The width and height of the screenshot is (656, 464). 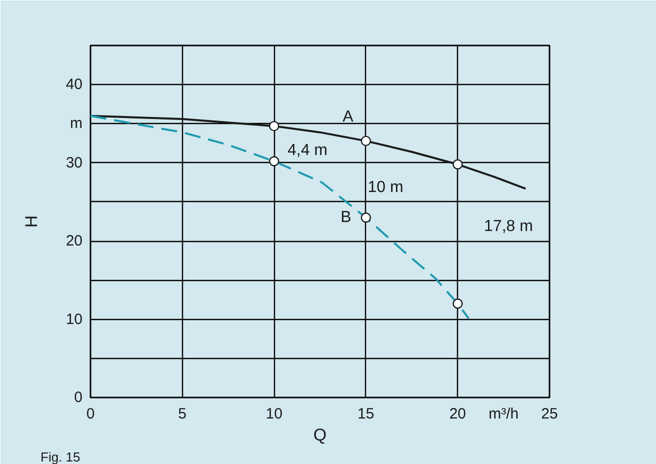 I want to click on y-tick-label: 30, so click(x=74, y=163).